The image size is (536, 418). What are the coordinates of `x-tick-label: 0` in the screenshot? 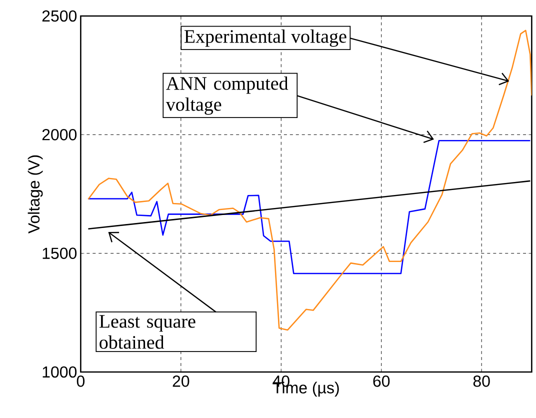 It's located at (80, 381).